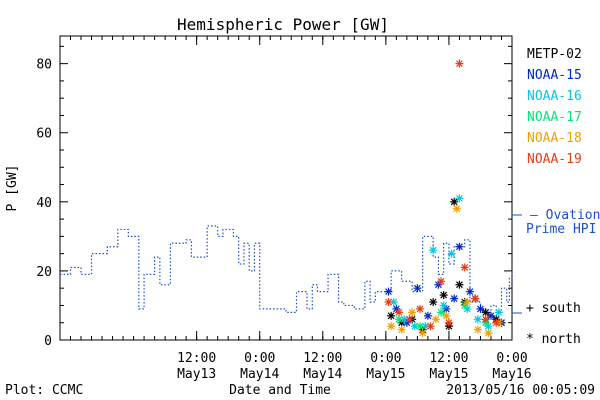 The height and width of the screenshot is (400, 600). I want to click on legend-entry: NOAA-19, so click(554, 159).